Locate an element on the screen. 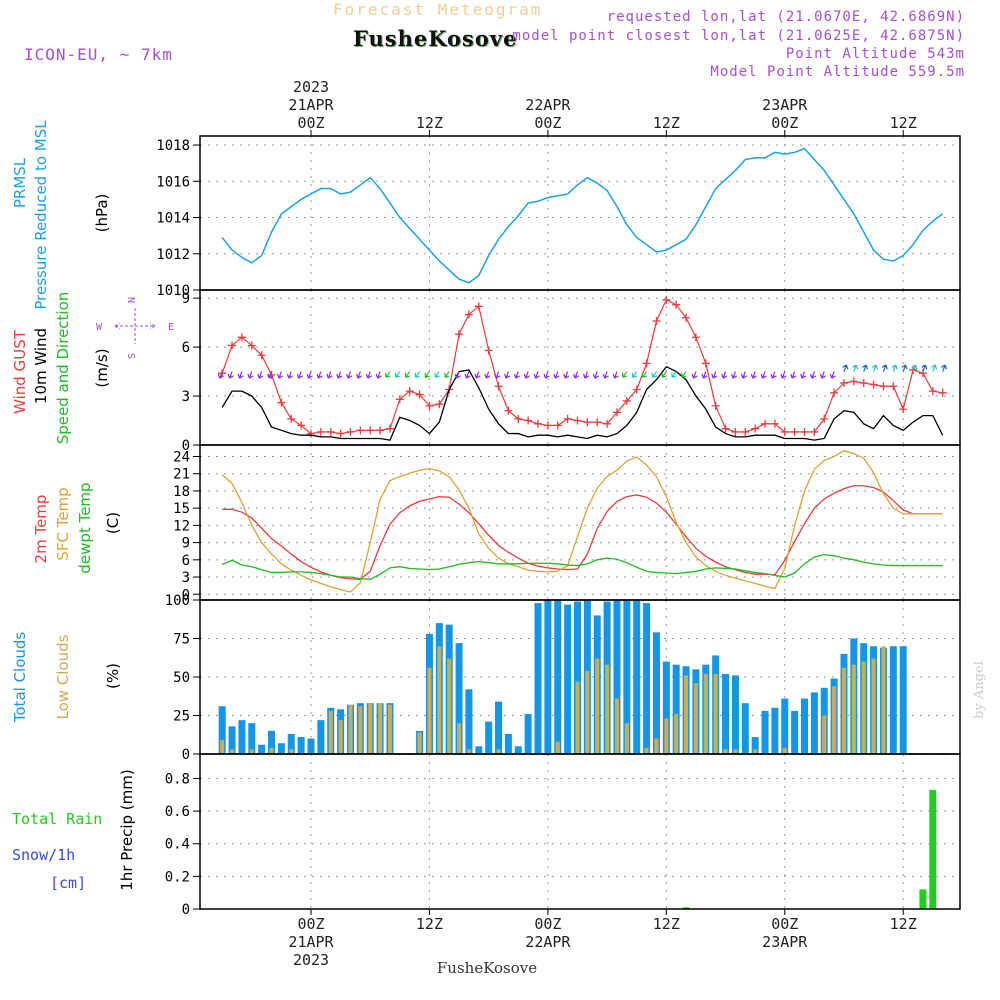  pressure-label-prmsl: PRMSL is located at coordinates (20, 182).